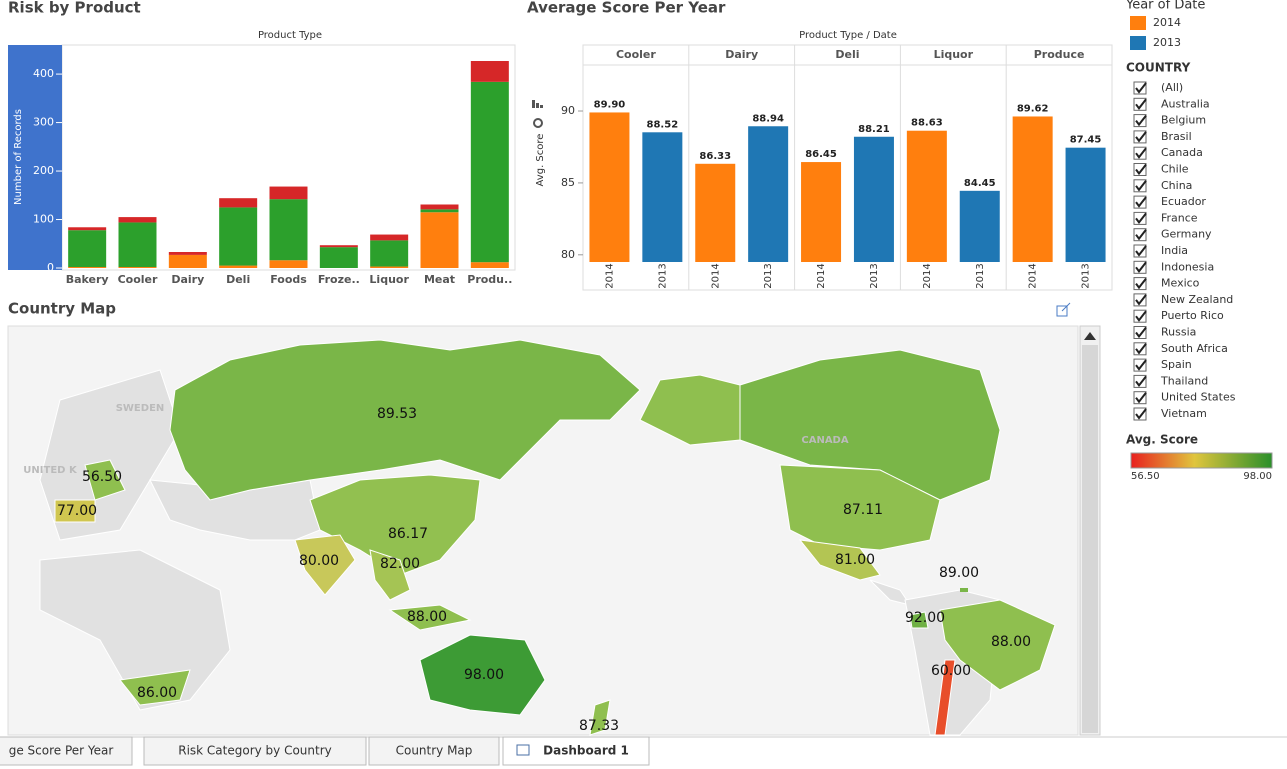  Describe the element at coordinates (821, 154) in the screenshot. I see `value-label: 86.45` at that location.